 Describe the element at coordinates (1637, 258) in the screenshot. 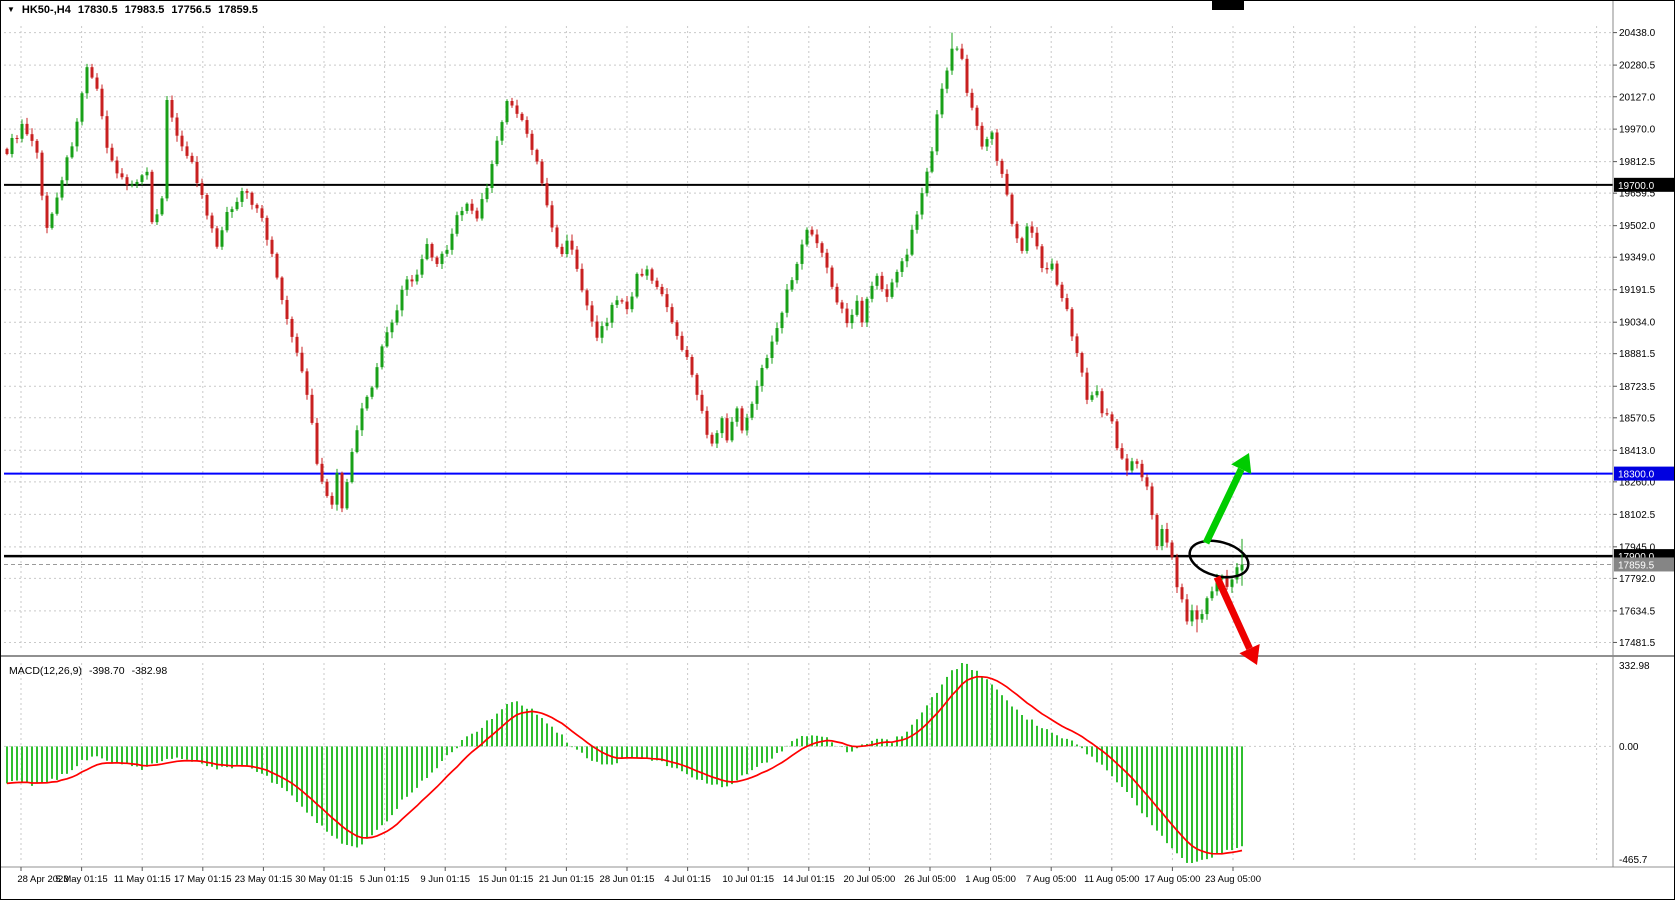

I see `price-axis-label: 19349.0` at that location.